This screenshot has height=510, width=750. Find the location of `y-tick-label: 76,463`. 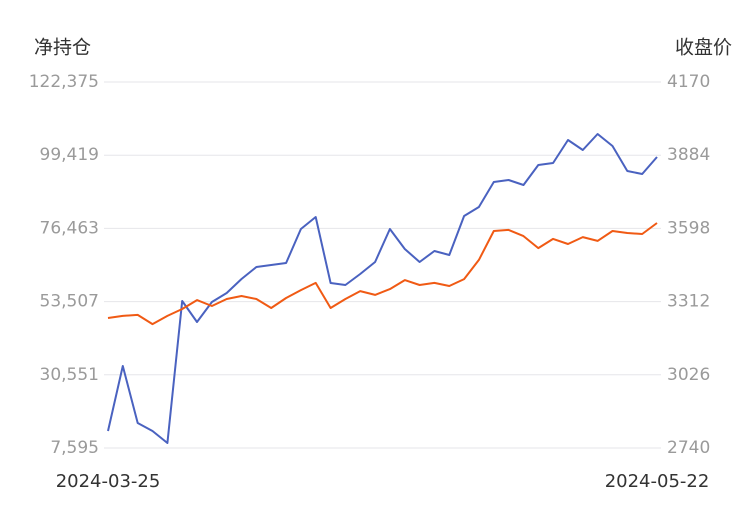

y-tick-label: 76,463 is located at coordinates (69, 228).